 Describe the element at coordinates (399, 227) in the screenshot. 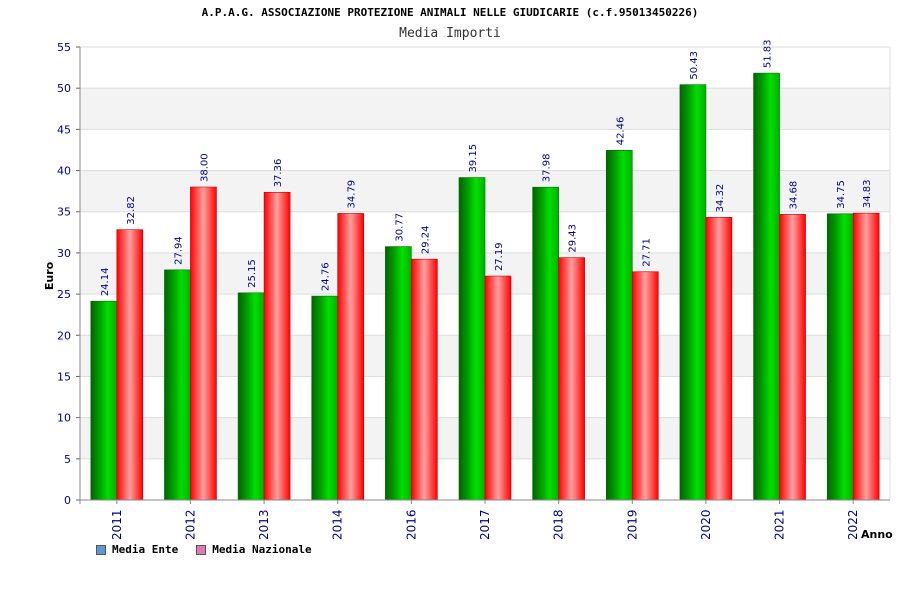

I see `value-label: 30.77` at that location.